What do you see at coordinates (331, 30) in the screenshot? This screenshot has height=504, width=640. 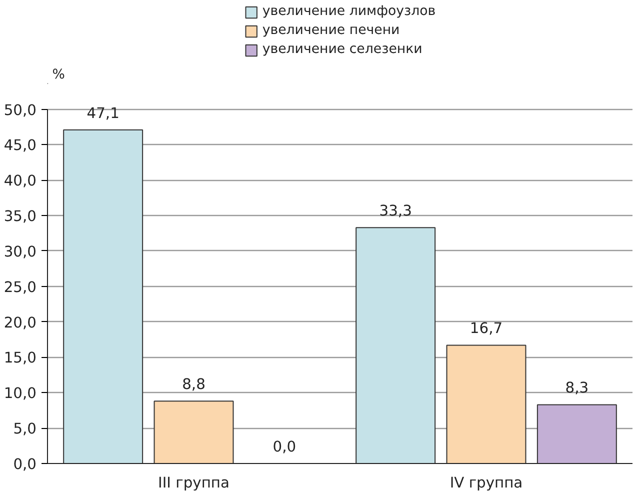 I see `legend-label: увеличение печени` at bounding box center [331, 30].